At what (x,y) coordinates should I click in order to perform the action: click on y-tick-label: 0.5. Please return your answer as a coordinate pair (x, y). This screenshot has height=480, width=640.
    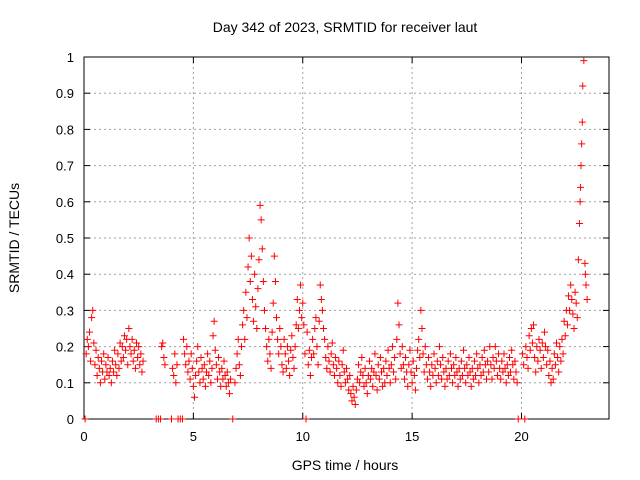
    Looking at the image, I should click on (65, 238).